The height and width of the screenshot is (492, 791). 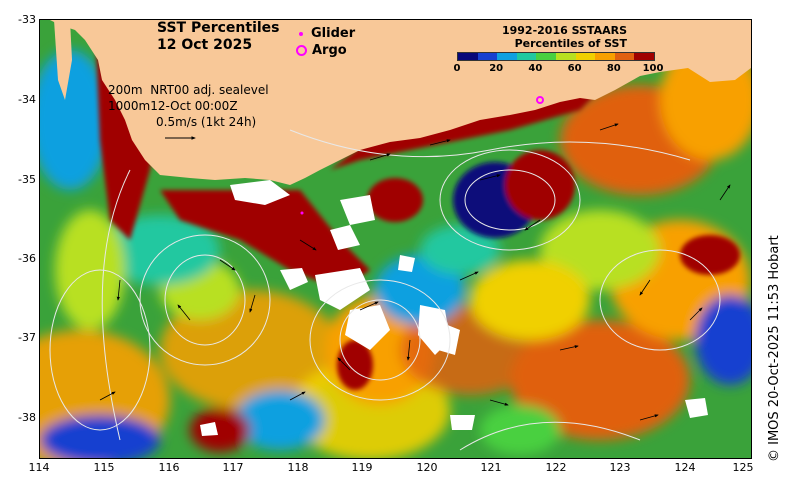 What do you see at coordinates (620, 467) in the screenshot?
I see `lon-tick-label: 123` at bounding box center [620, 467].